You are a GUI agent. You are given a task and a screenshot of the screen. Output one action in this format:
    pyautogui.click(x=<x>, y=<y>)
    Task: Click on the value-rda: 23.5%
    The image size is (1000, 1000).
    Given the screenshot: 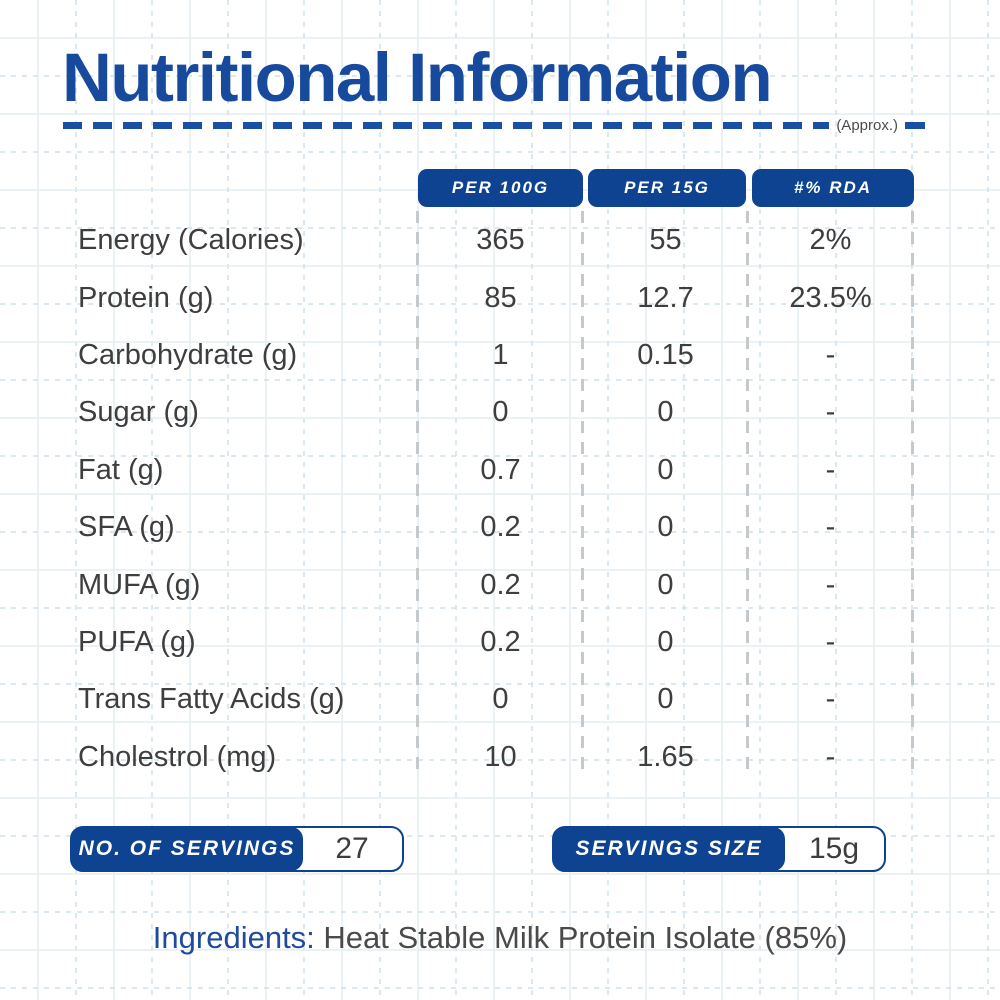 What is the action you would take?
    pyautogui.click(x=830, y=297)
    